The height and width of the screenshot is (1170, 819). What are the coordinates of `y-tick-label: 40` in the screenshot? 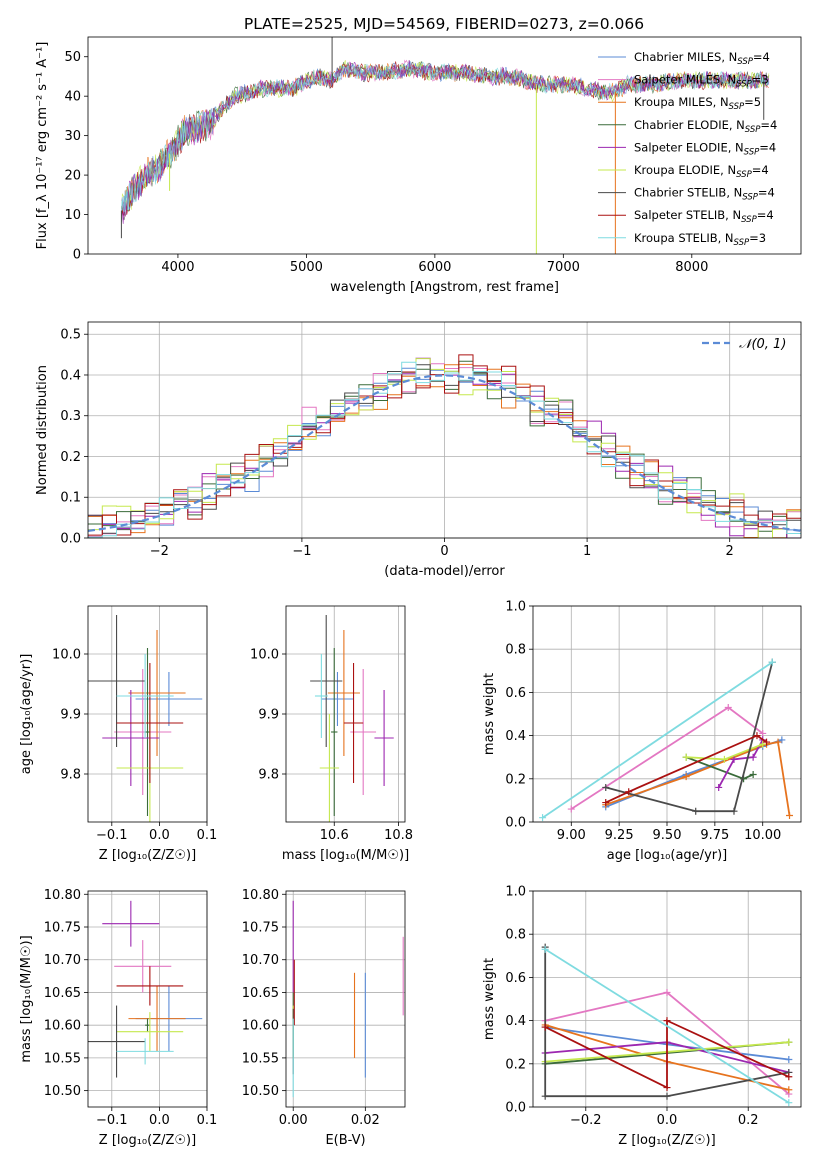 It's located at (72, 97).